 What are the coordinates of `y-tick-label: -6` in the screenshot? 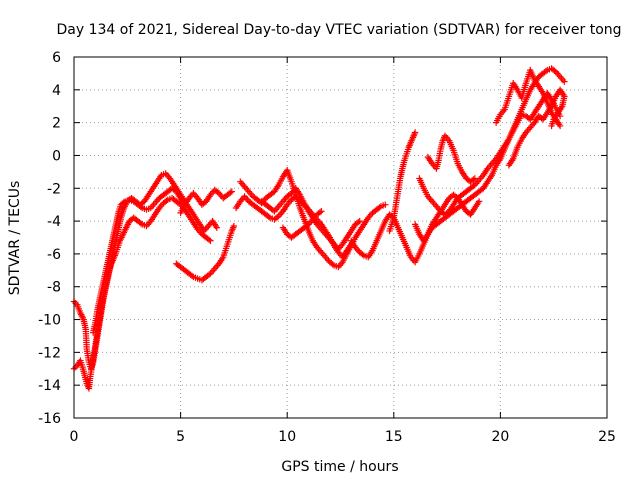 It's located at (54, 255).